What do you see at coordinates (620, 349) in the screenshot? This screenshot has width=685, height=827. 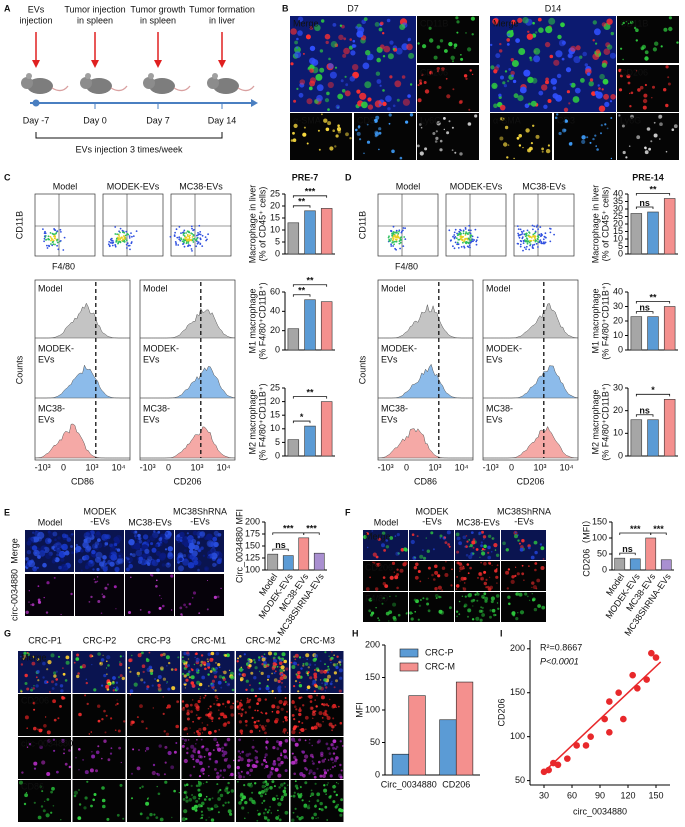 I see `y-tick-label: 0` at bounding box center [620, 349].